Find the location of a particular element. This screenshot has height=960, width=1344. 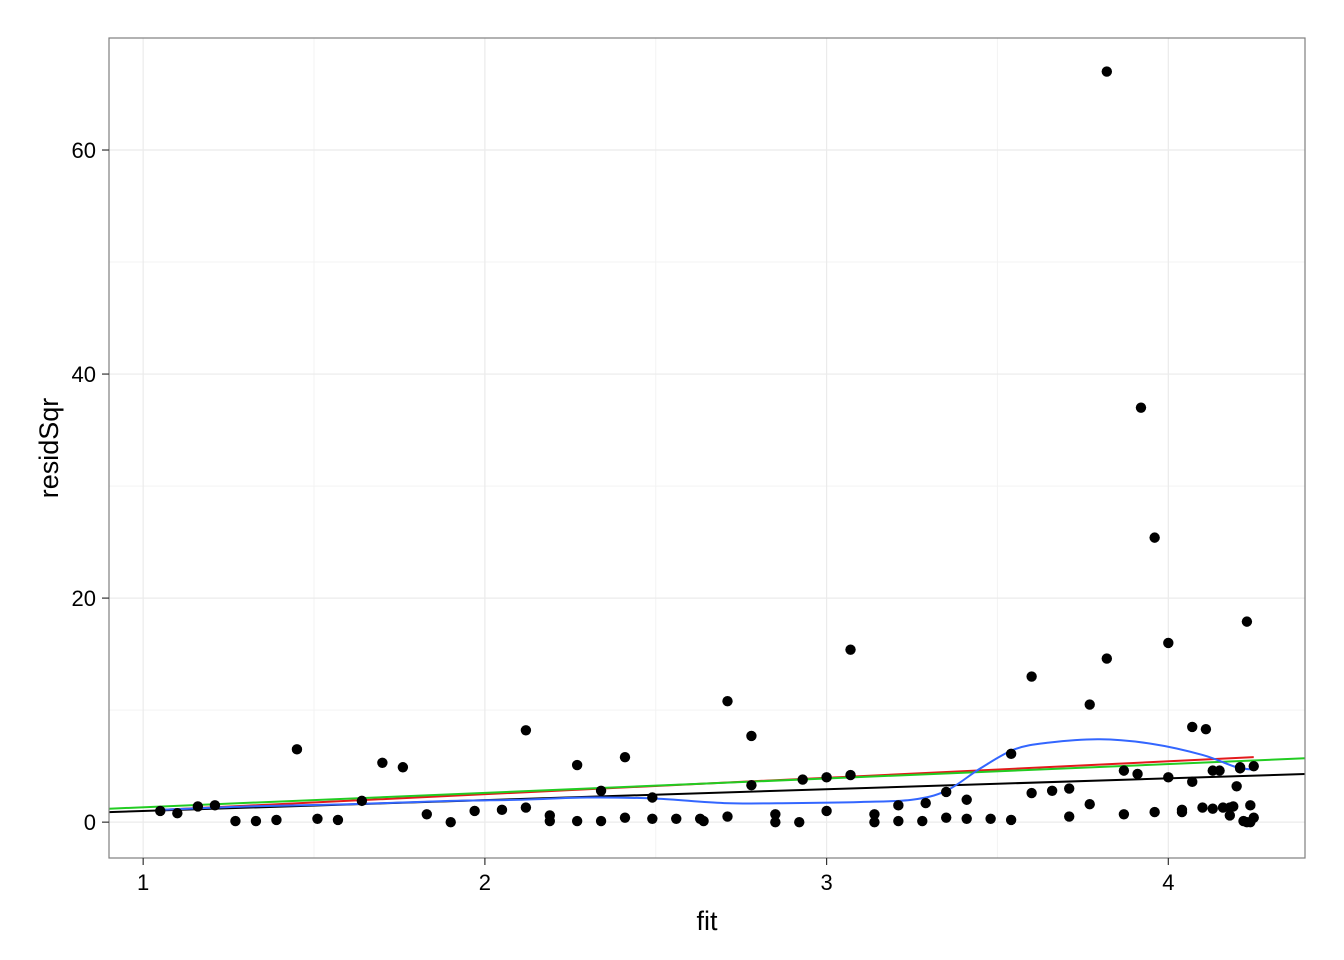

y-tick-label: 20 is located at coordinates (84, 598).